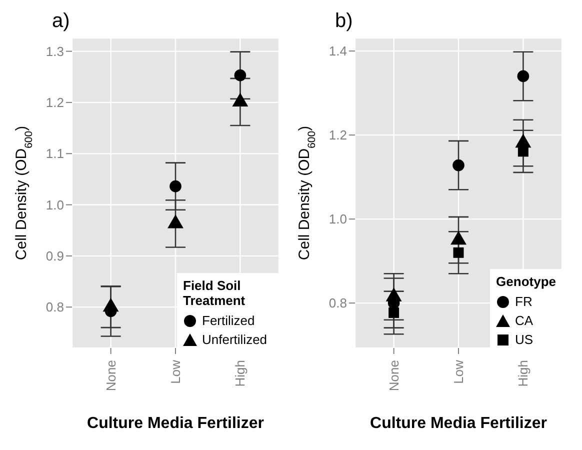  Describe the element at coordinates (55, 154) in the screenshot. I see `y-tick-label: 1.1` at that location.